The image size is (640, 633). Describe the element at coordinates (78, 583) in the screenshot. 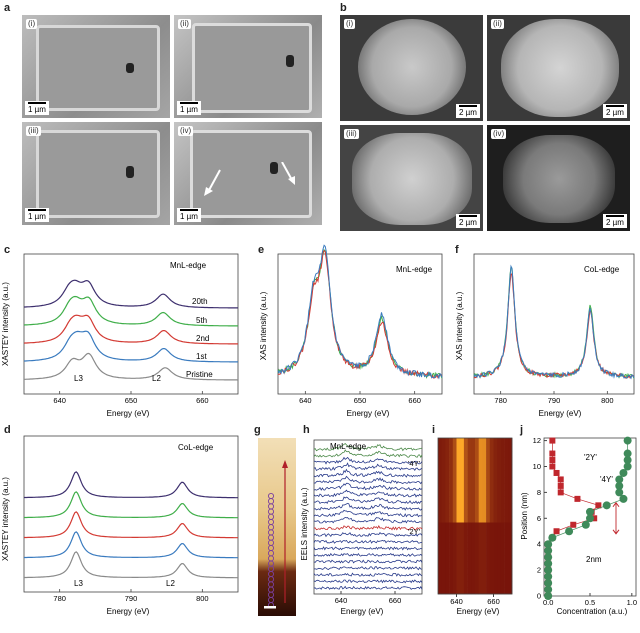

I see `peak-label: L3` at that location.